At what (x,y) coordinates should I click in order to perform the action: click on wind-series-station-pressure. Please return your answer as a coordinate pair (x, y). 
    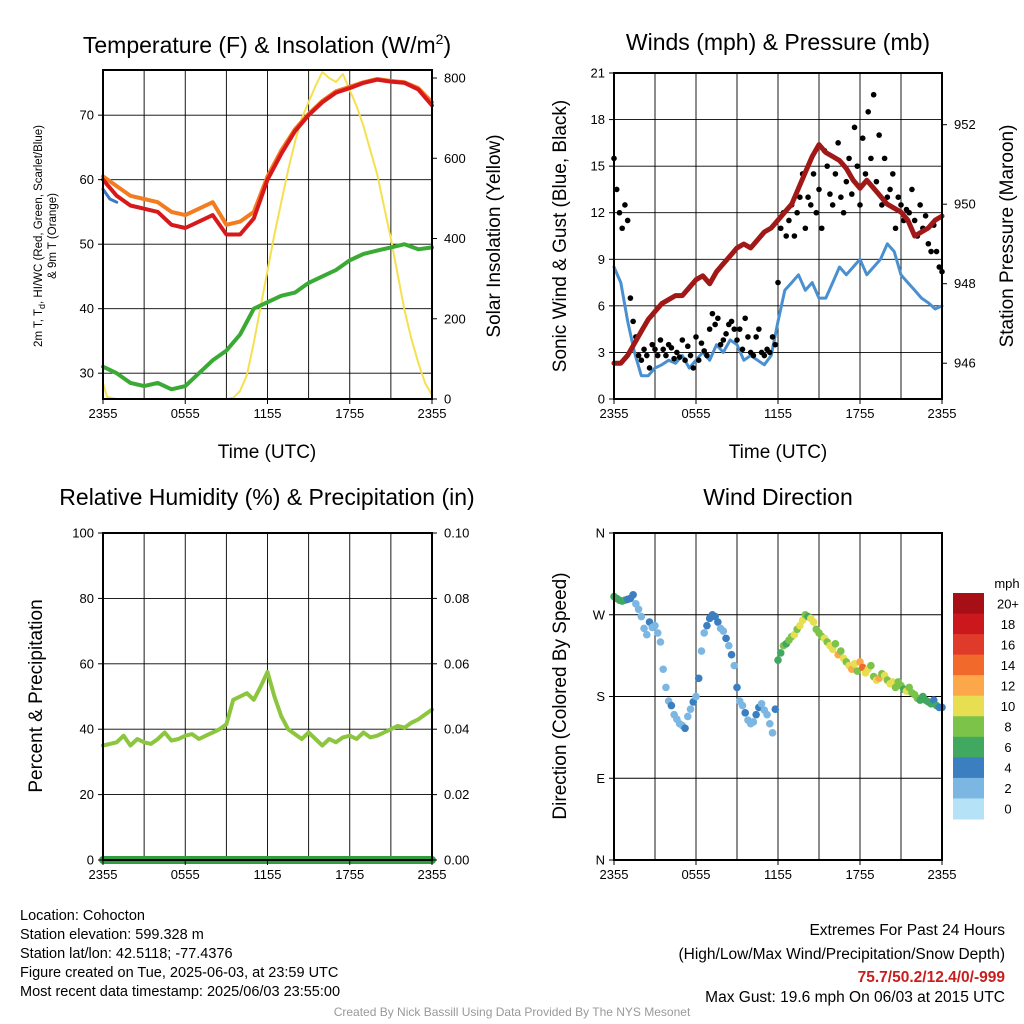
    Looking at the image, I should click on (778, 254).